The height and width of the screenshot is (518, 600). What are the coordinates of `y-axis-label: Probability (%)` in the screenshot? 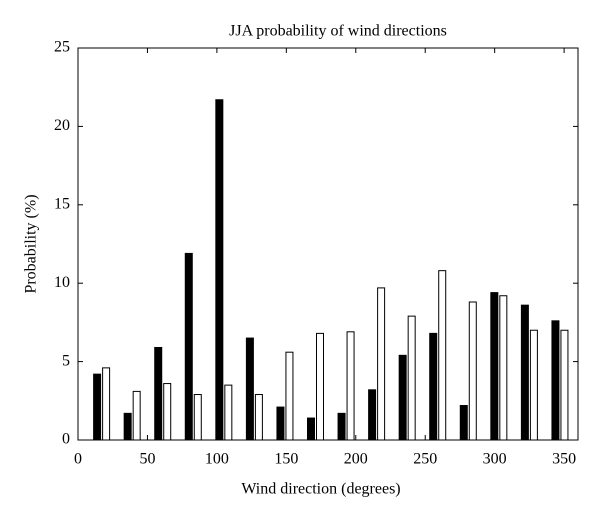 It's located at (31, 243).